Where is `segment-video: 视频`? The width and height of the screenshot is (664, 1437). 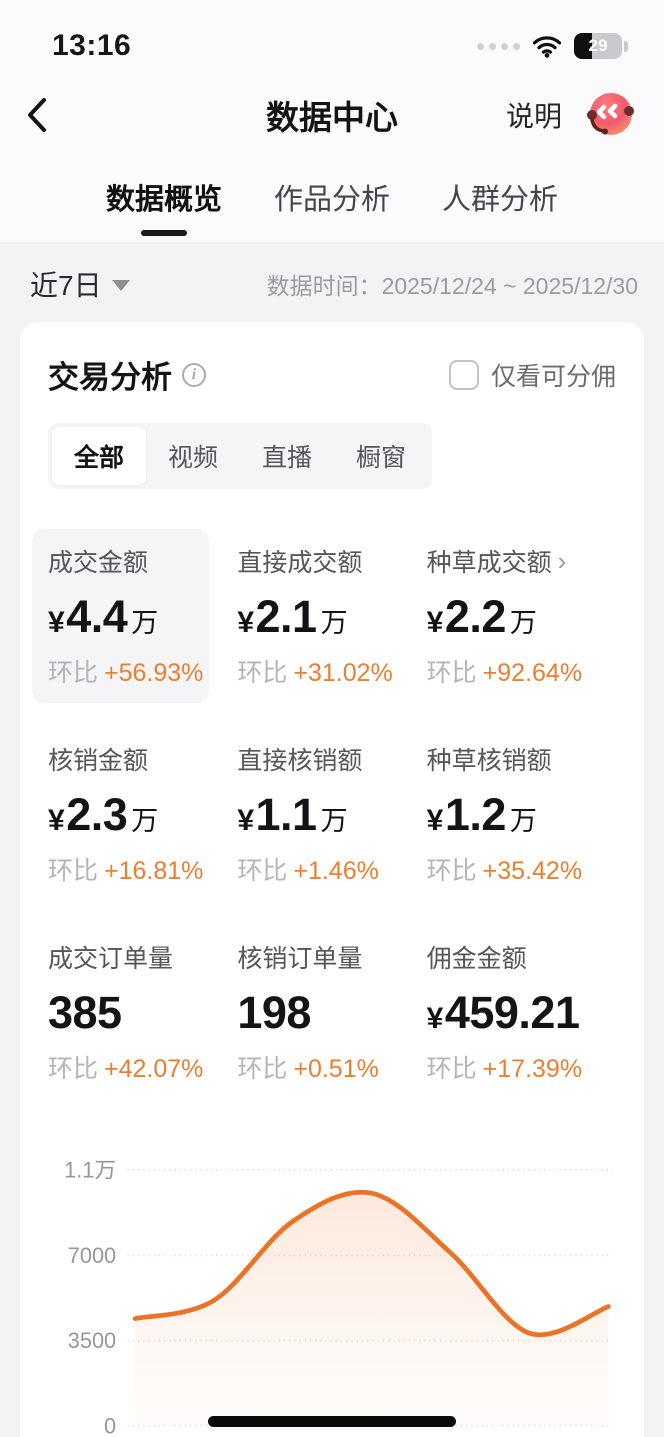 segment-video: 视频 is located at coordinates (193, 458).